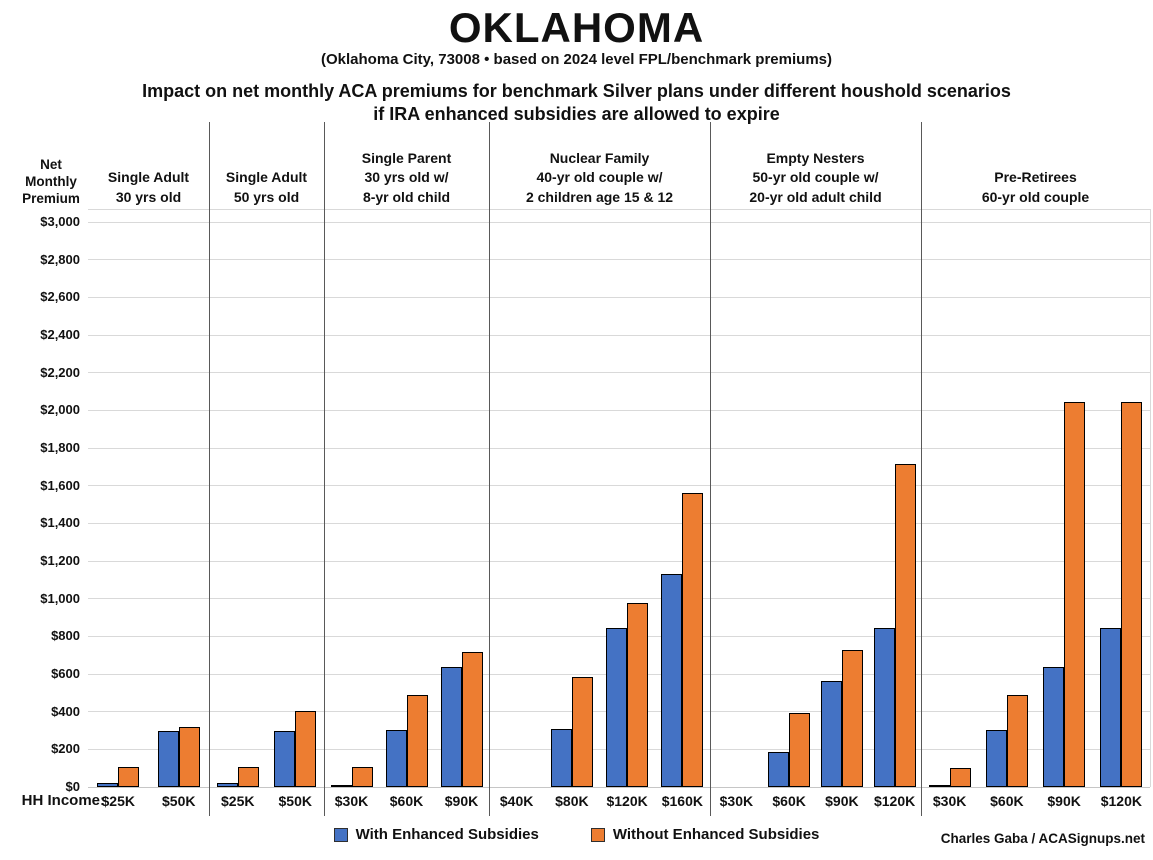 The width and height of the screenshot is (1153, 860). Describe the element at coordinates (60, 523) in the screenshot. I see `y-tick-label: $1,400` at that location.